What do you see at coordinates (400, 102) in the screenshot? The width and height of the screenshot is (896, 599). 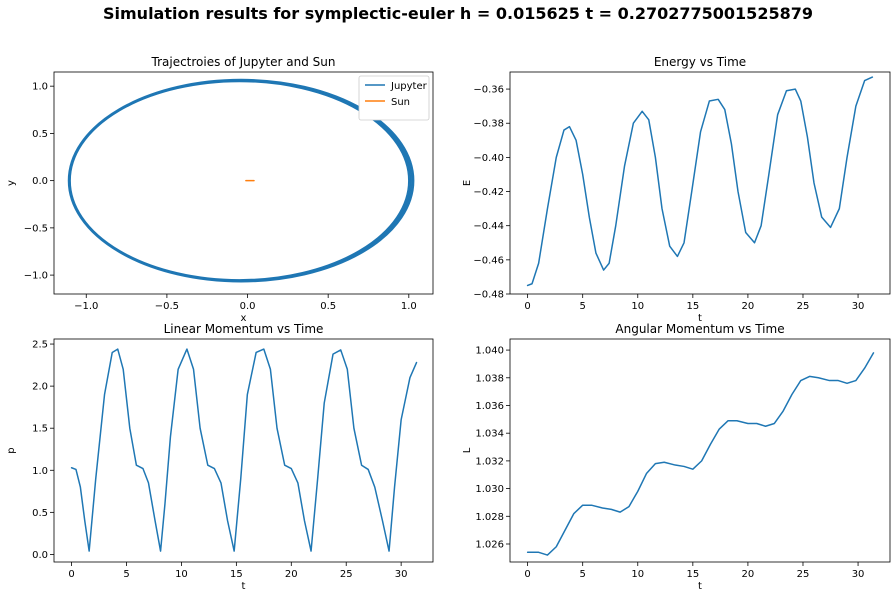 I see `legend-label: Sun` at bounding box center [400, 102].